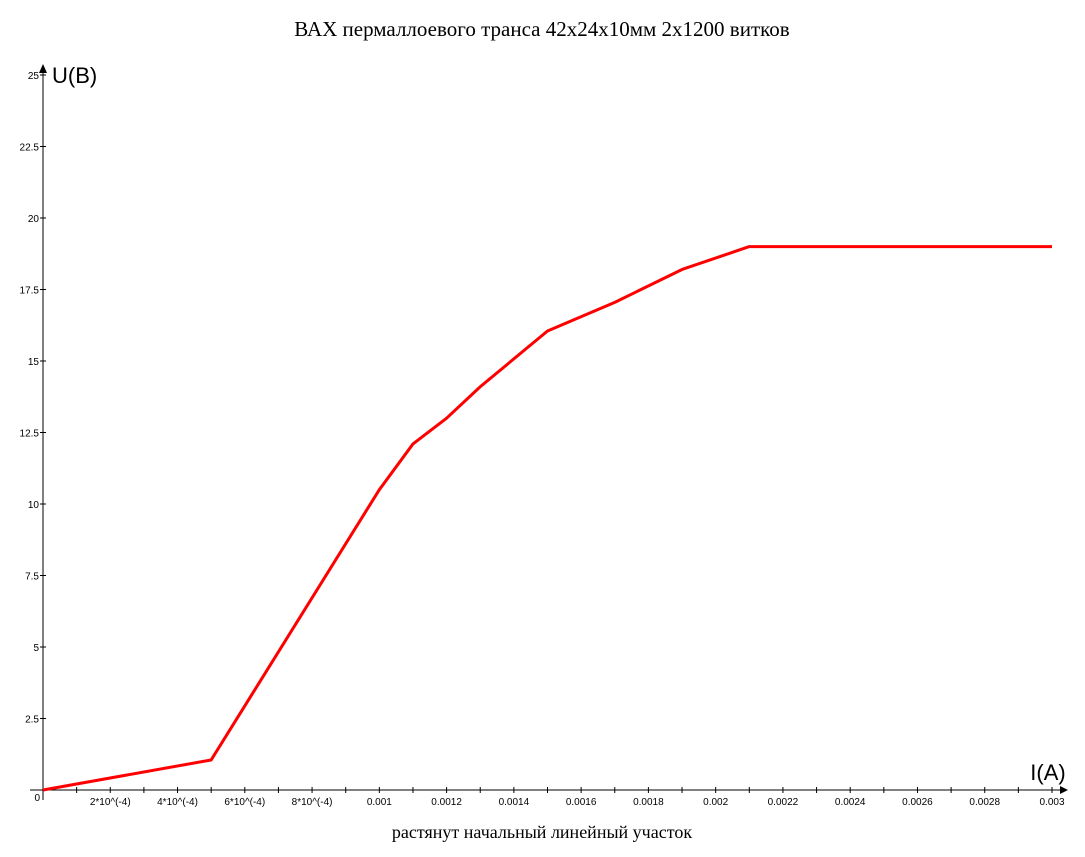  Describe the element at coordinates (74, 75) in the screenshot. I see `y-axis-label: U(B)` at that location.